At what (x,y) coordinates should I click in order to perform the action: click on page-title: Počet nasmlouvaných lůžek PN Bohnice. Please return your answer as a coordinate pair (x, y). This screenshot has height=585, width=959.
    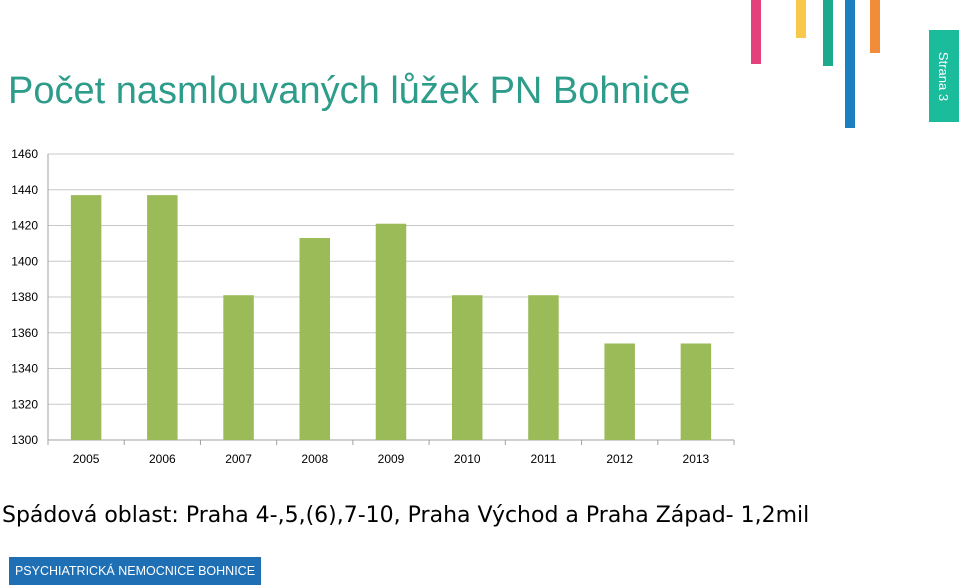
    Looking at the image, I should click on (349, 91).